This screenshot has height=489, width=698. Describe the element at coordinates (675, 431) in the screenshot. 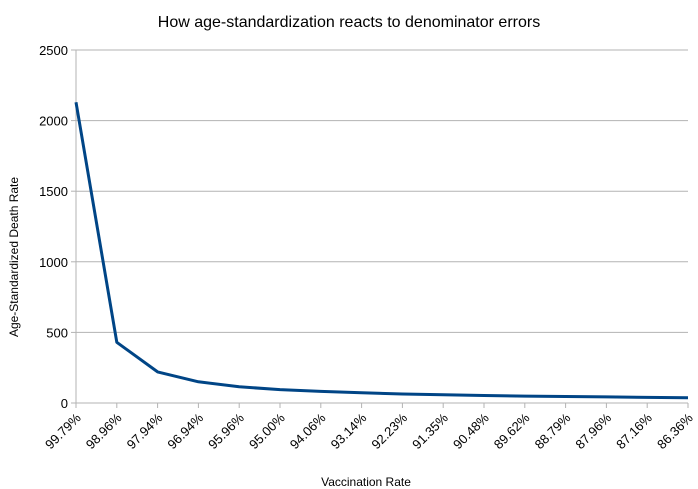

I see `x-tick-label: 86.36%` at that location.